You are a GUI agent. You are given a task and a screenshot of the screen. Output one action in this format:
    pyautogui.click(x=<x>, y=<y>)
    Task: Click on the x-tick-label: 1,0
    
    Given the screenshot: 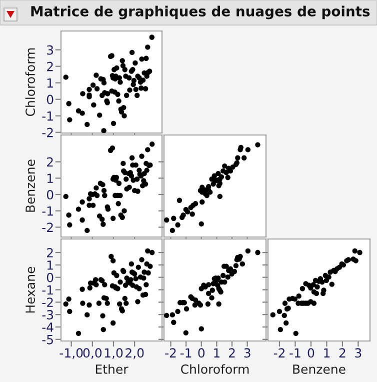 What is the action you would take?
    pyautogui.click(x=113, y=353)
    